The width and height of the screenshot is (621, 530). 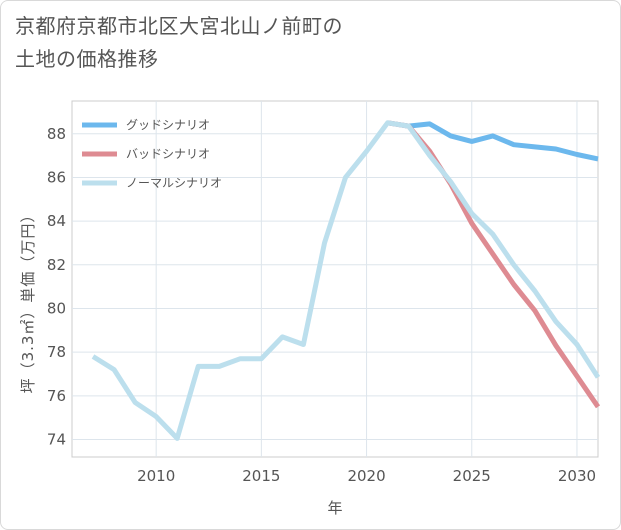 I want to click on y-tick-label: 74, so click(x=56, y=440).